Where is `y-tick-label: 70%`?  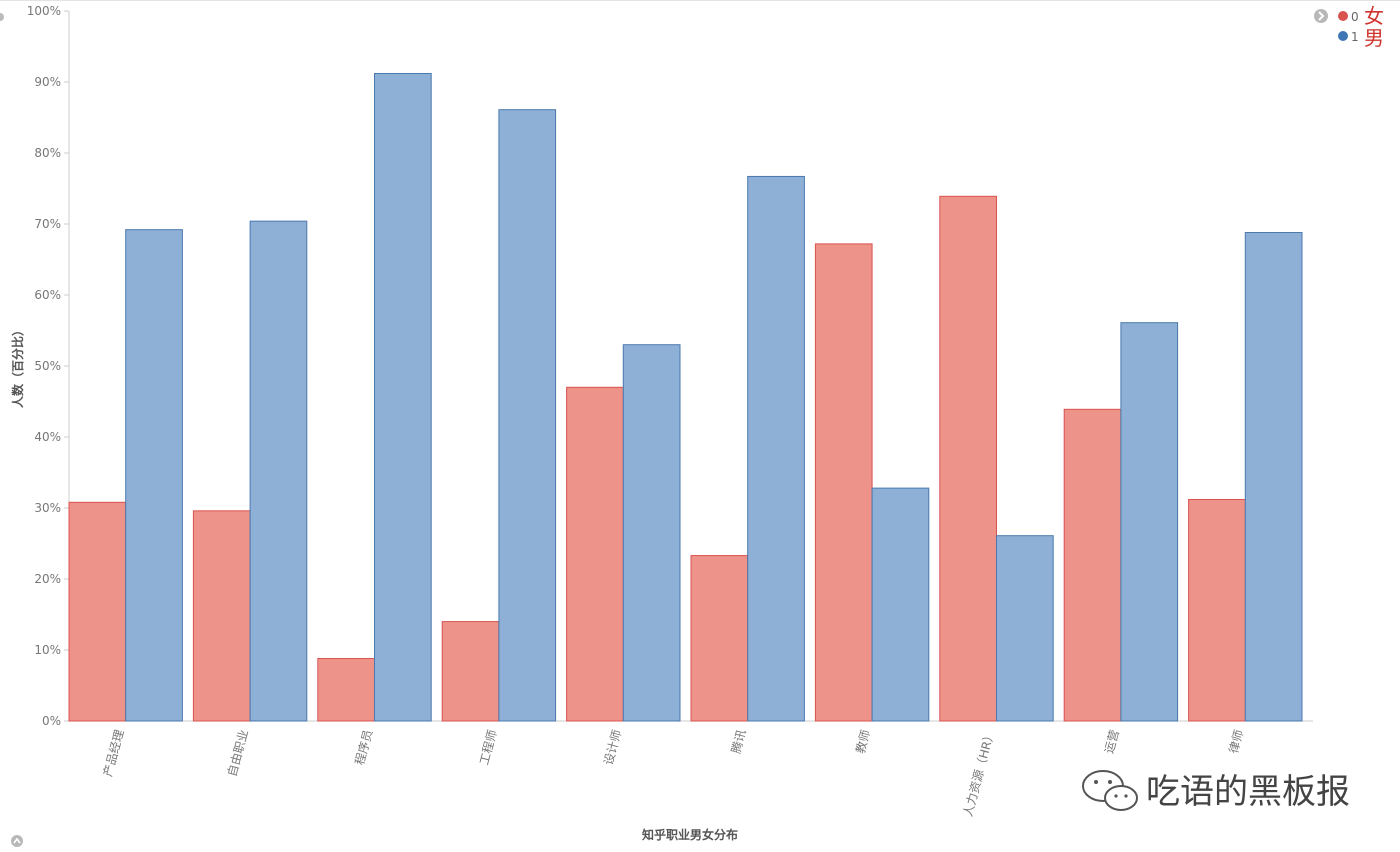 y-tick-label: 70% is located at coordinates (47, 224).